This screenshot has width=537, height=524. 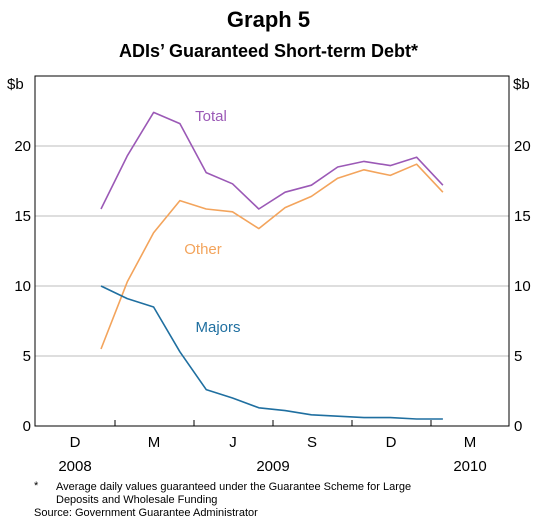 What do you see at coordinates (469, 466) in the screenshot?
I see `x-year-label: 2010` at bounding box center [469, 466].